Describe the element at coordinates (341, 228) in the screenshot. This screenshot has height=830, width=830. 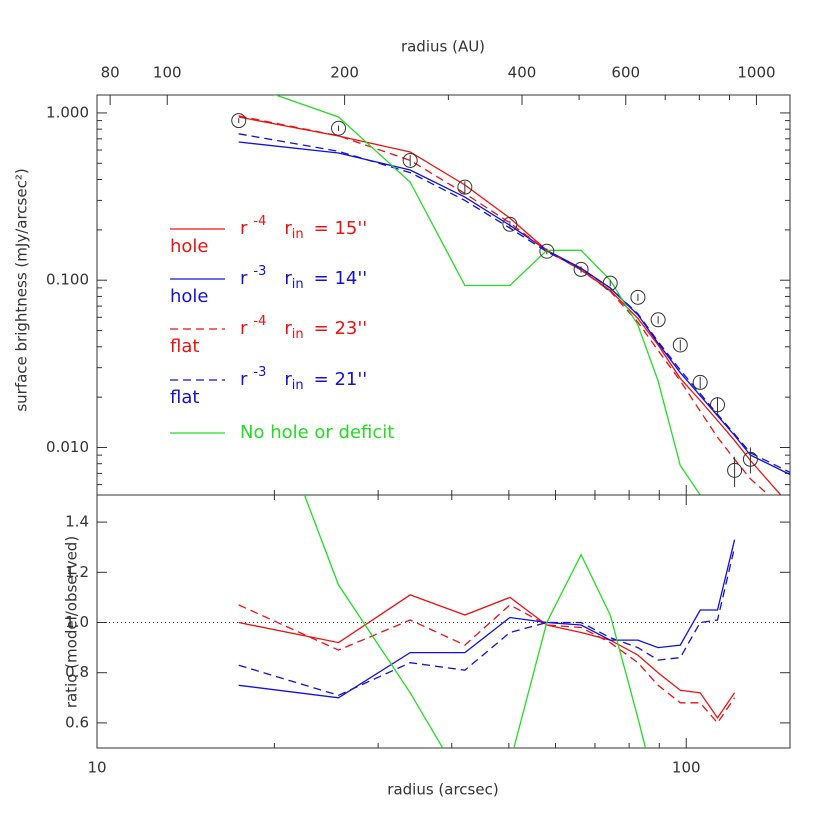
I see `legend-rin: = 15''` at that location.